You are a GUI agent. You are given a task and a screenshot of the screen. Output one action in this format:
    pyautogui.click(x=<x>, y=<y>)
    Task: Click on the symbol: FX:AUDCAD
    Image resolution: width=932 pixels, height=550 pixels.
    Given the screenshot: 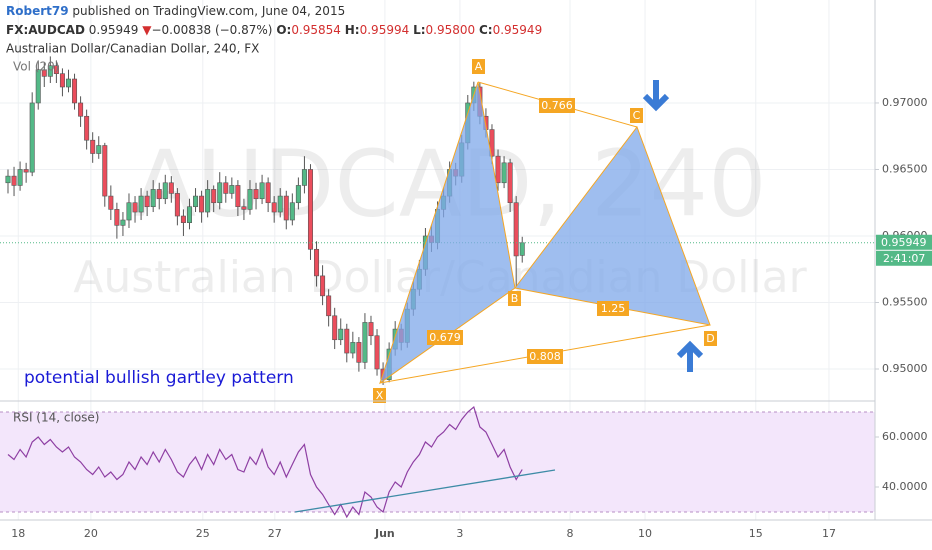 What is the action you would take?
    pyautogui.click(x=45, y=30)
    